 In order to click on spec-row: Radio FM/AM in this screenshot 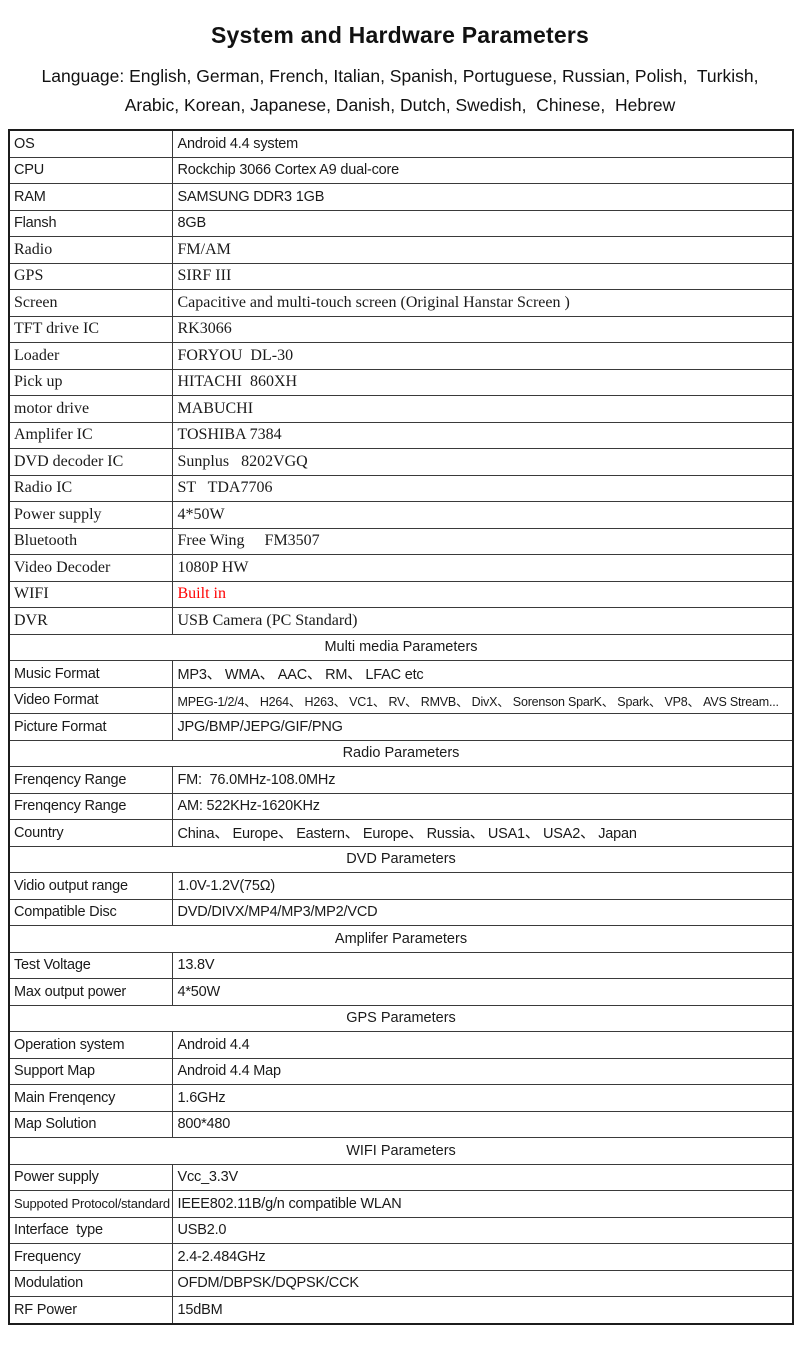, I will do `click(401, 250)`.